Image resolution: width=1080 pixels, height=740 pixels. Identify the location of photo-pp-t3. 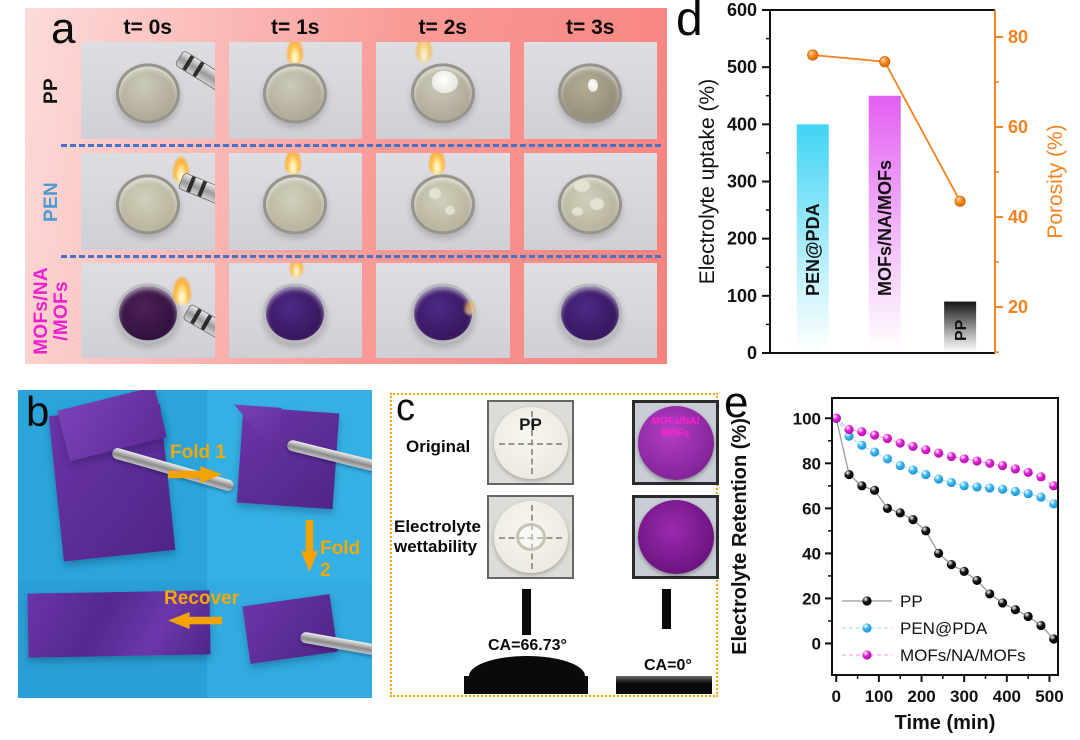
(590, 90).